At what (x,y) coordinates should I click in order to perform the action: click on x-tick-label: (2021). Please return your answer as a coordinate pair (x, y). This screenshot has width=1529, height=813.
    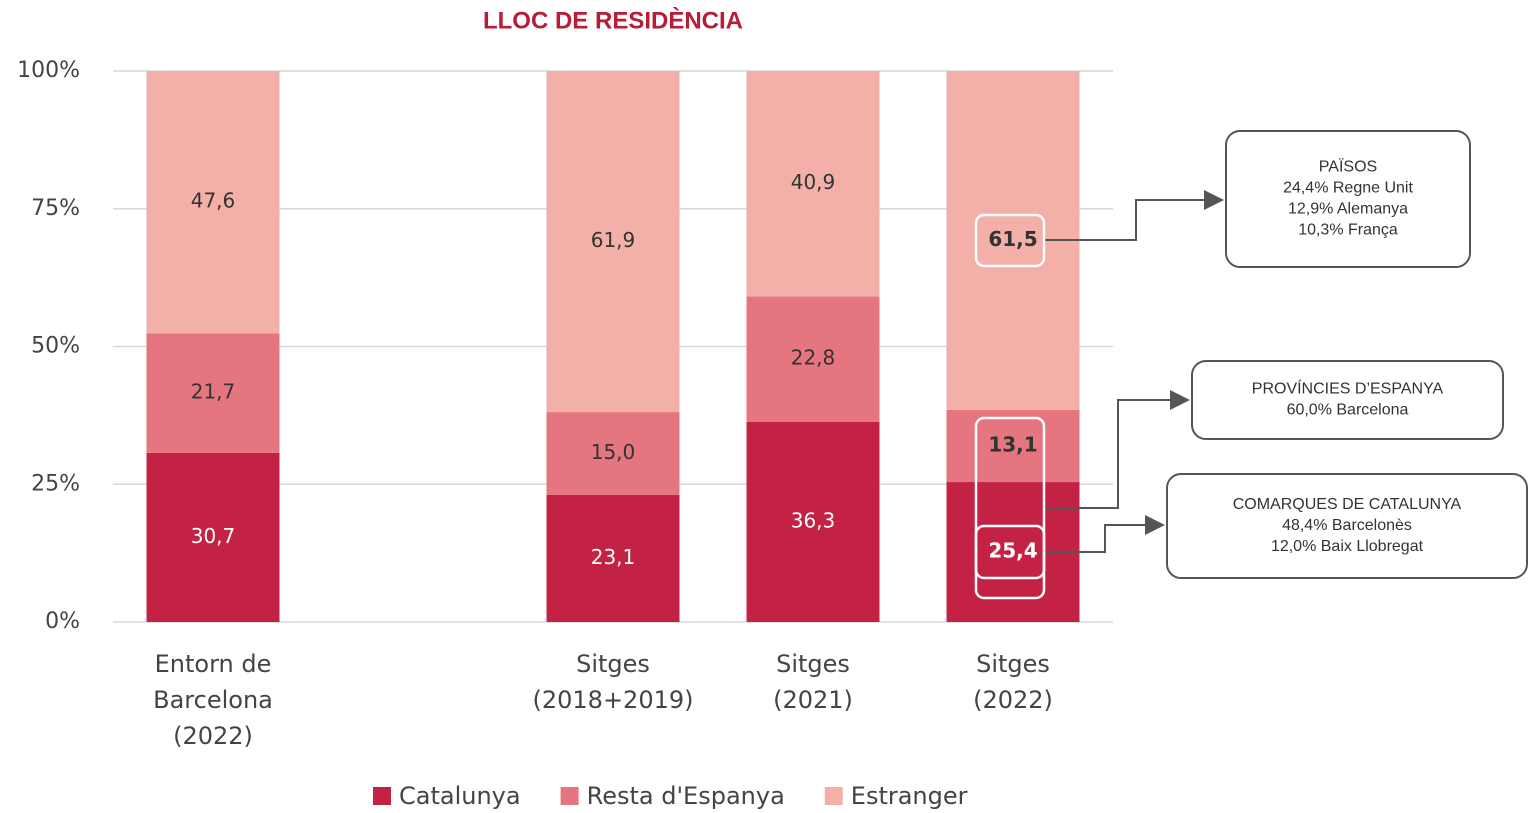
    Looking at the image, I should click on (813, 700).